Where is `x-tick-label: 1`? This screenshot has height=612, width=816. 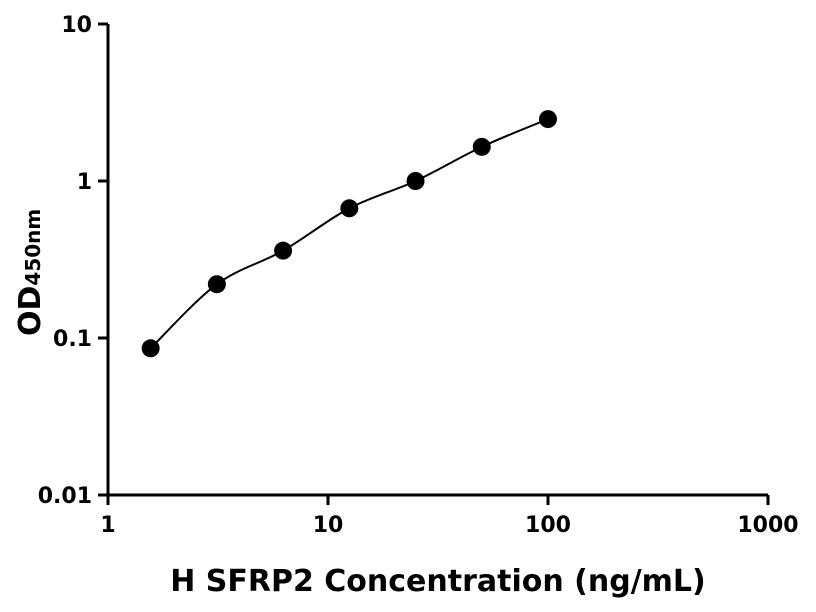
x-tick-label: 1 is located at coordinates (107, 525).